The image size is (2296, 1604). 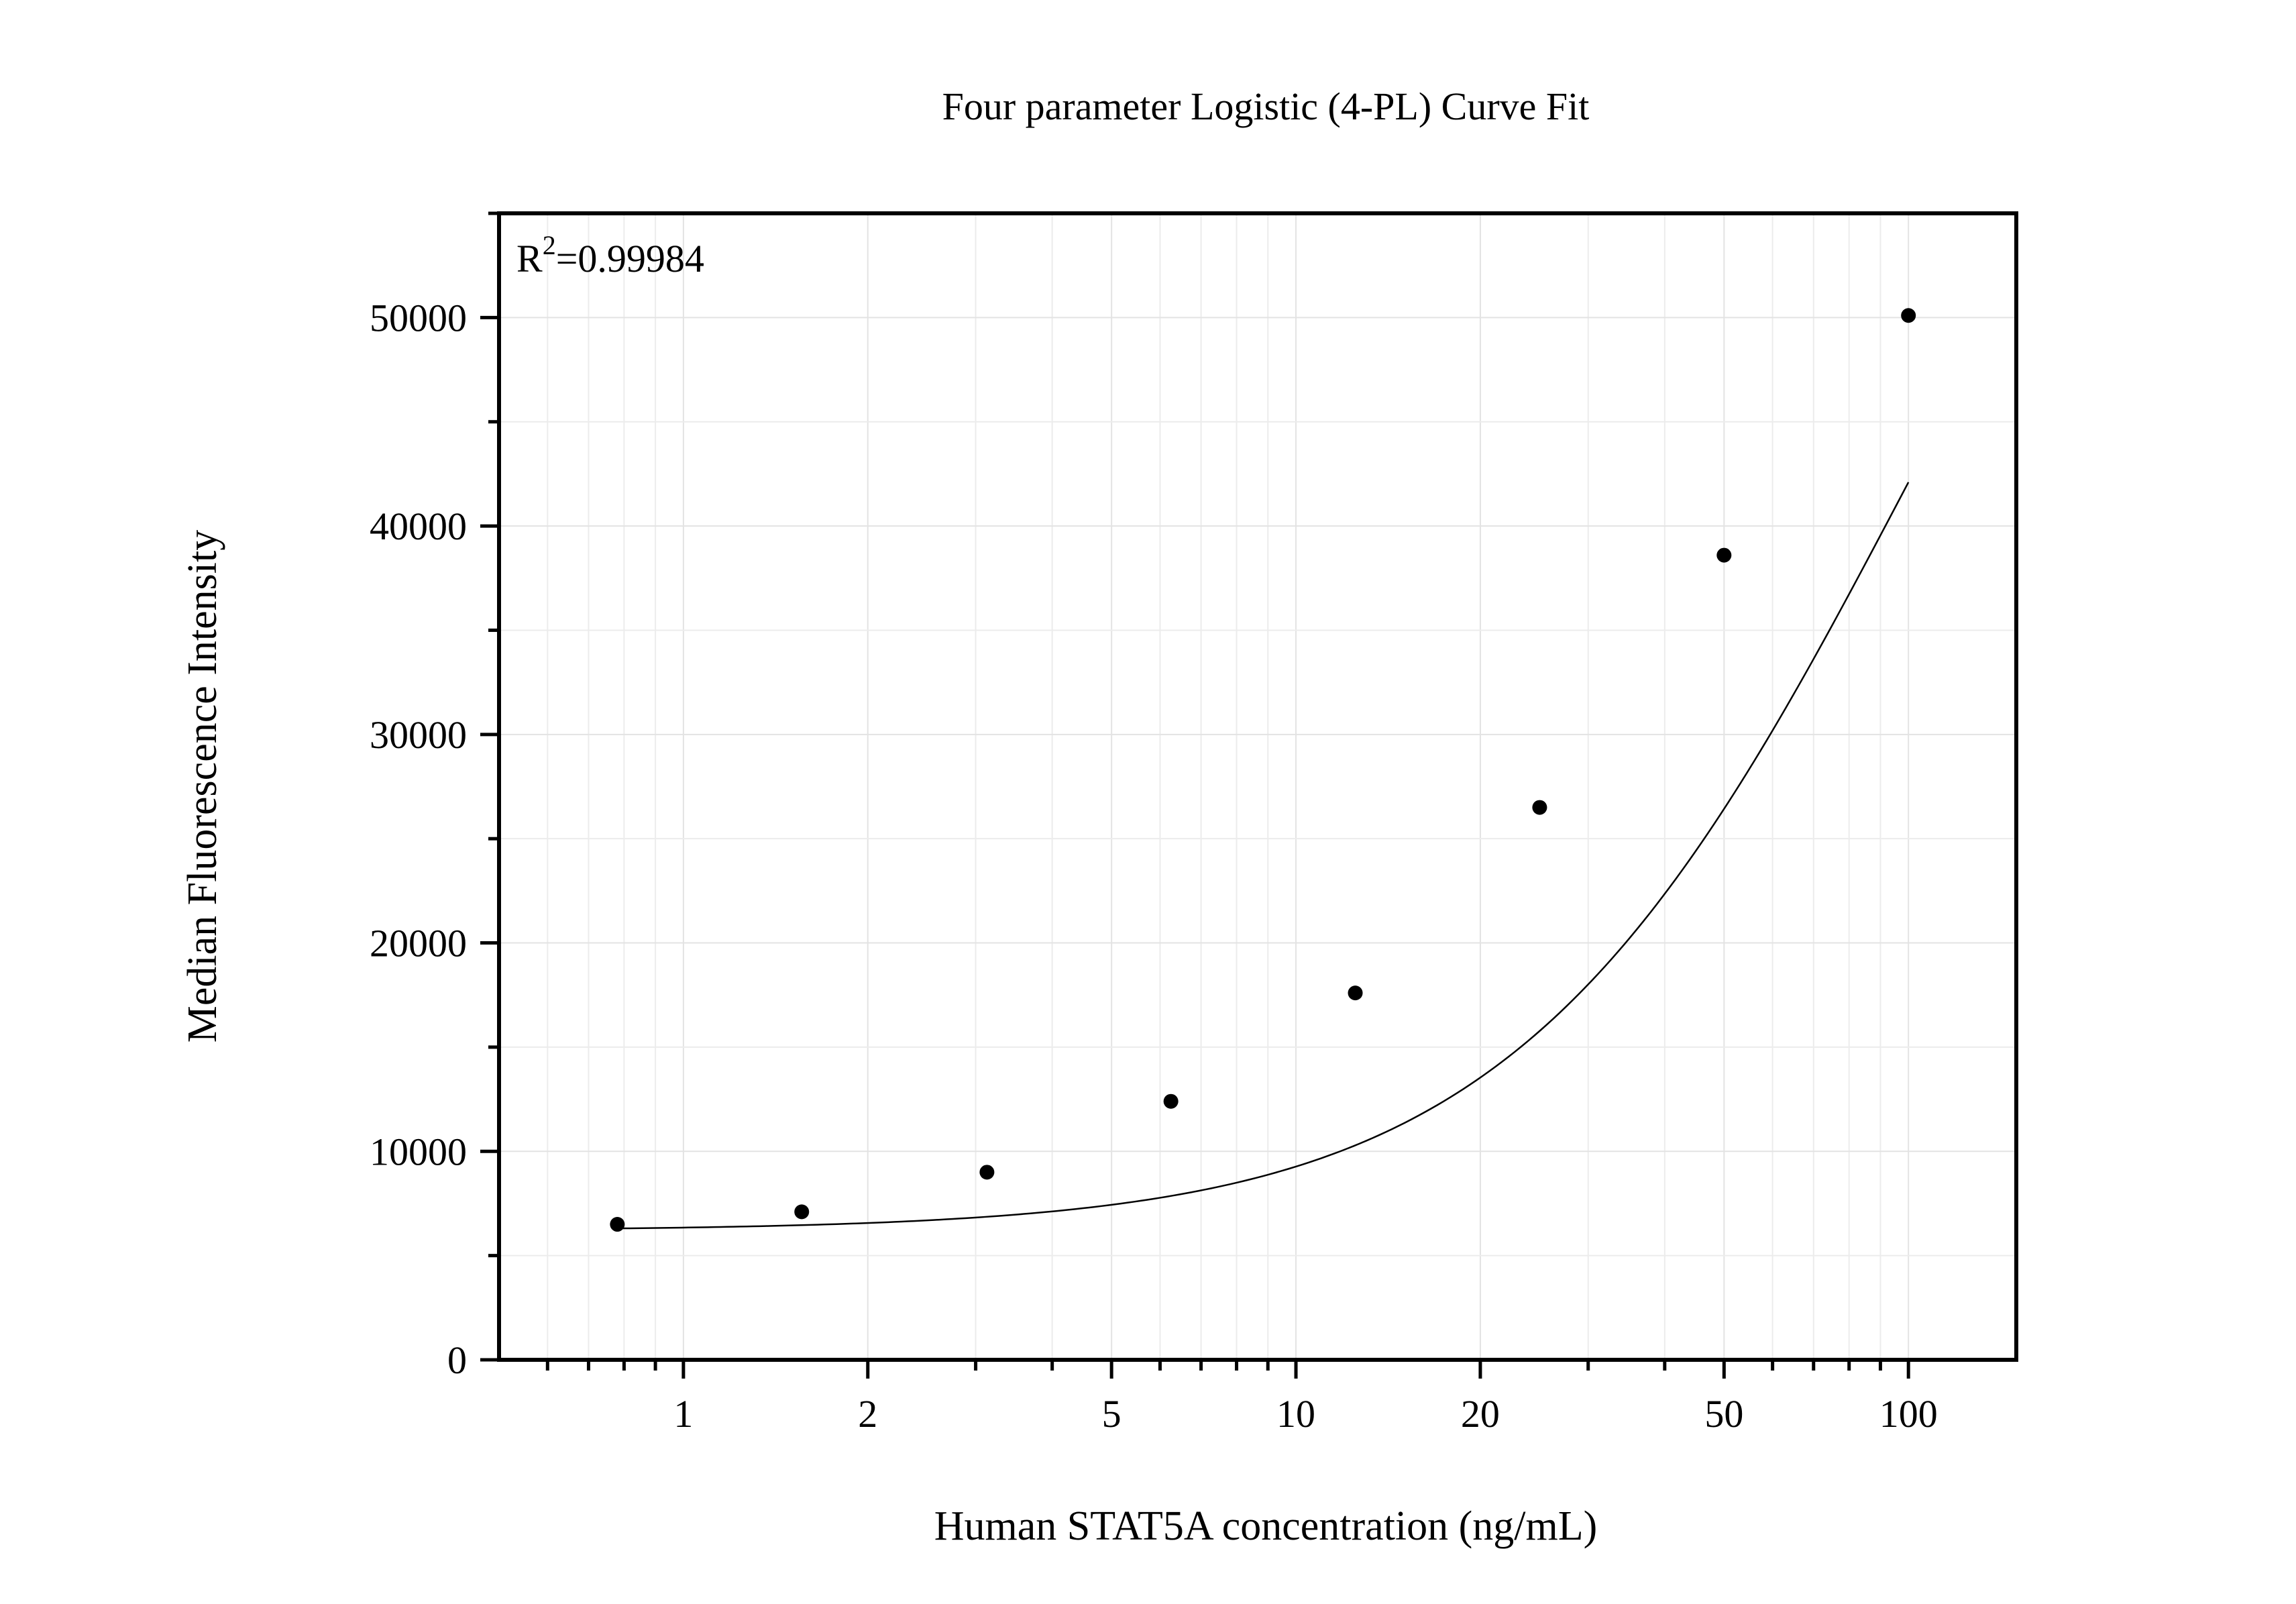 I want to click on x-tick-labels: 1 2 5 10 20 50 100, so click(x=1305, y=1414).